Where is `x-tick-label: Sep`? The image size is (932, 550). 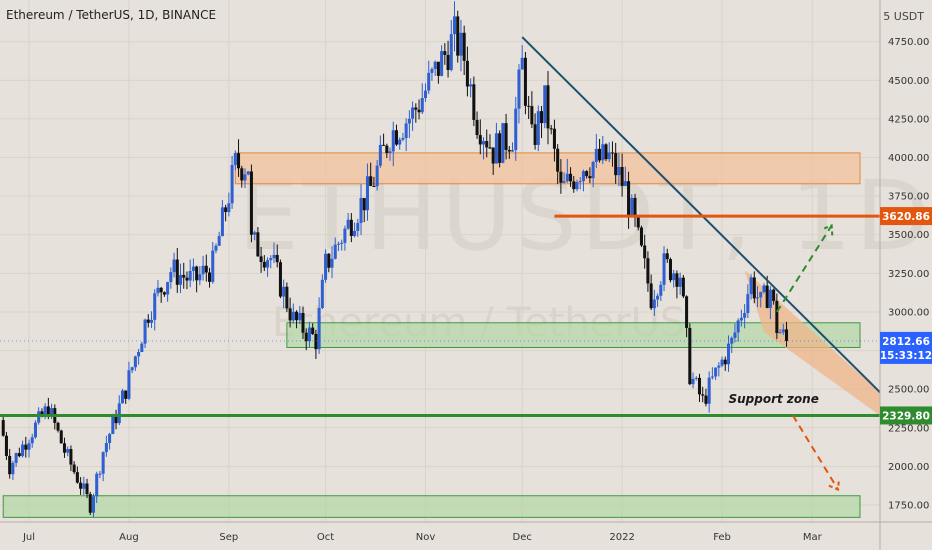 x-tick-label: Sep is located at coordinates (228, 537).